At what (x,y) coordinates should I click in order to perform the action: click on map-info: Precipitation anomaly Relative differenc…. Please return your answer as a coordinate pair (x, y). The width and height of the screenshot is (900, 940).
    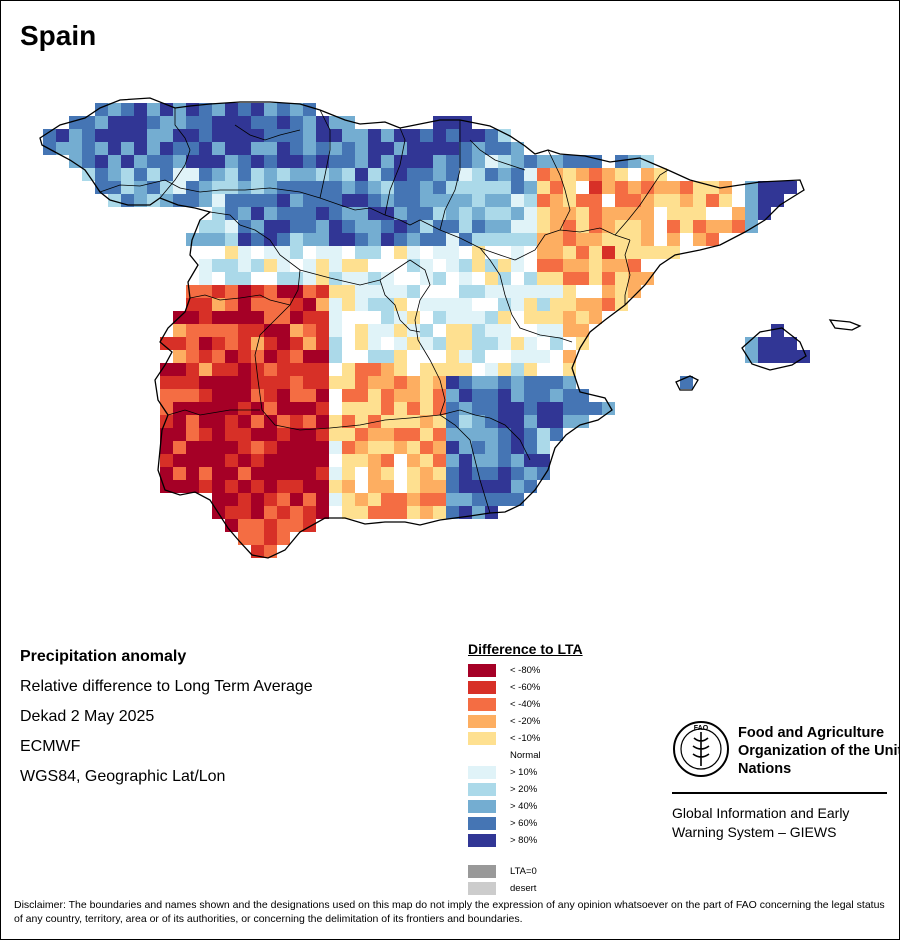
    Looking at the image, I should click on (166, 721).